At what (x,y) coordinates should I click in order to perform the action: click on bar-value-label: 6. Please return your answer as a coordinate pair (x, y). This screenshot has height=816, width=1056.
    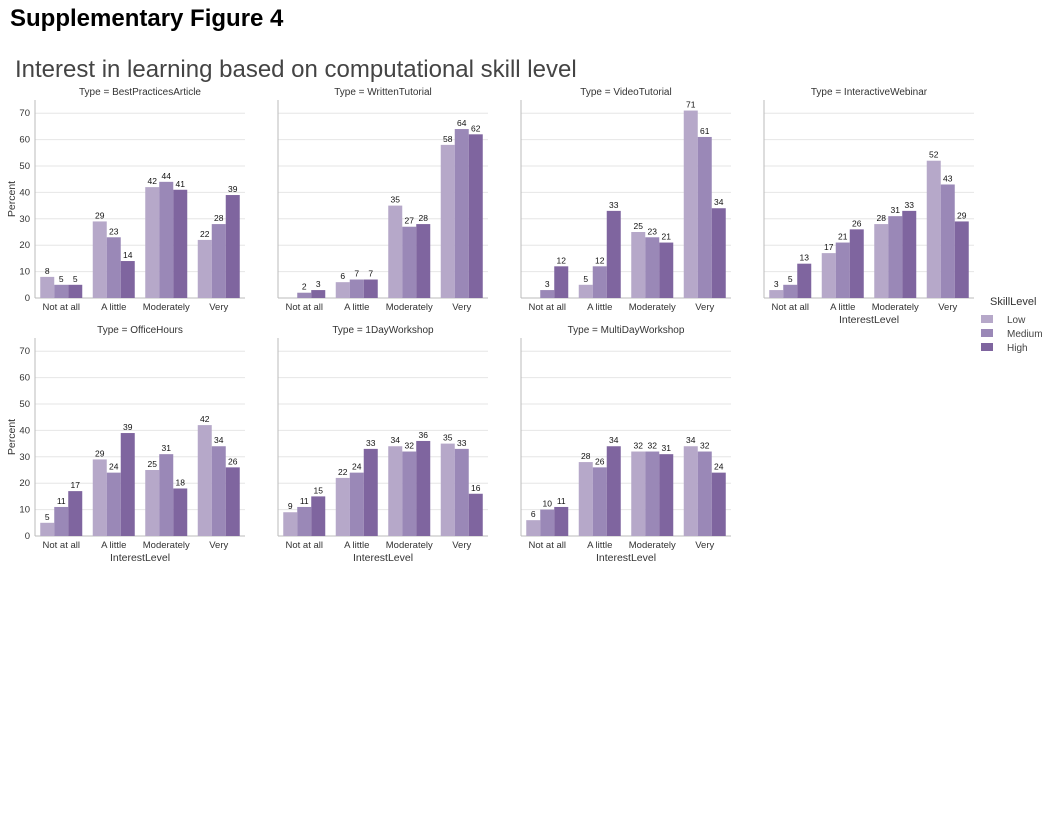
    Looking at the image, I should click on (533, 514).